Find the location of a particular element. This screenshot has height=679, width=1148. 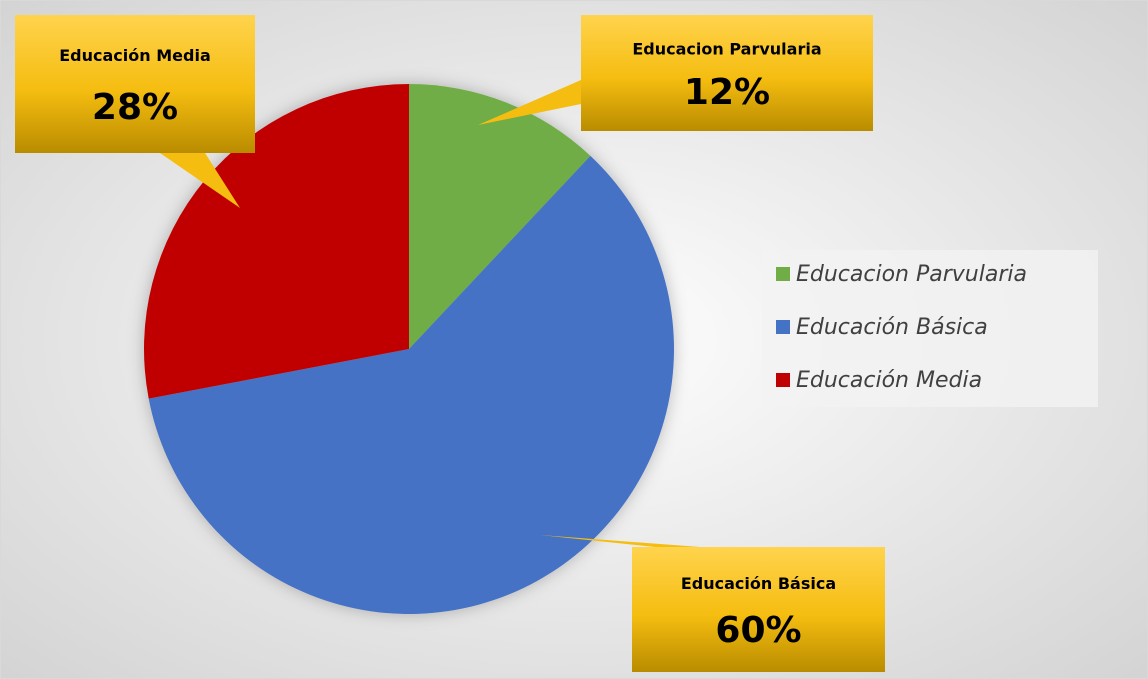

legend-box is located at coordinates (930, 328).